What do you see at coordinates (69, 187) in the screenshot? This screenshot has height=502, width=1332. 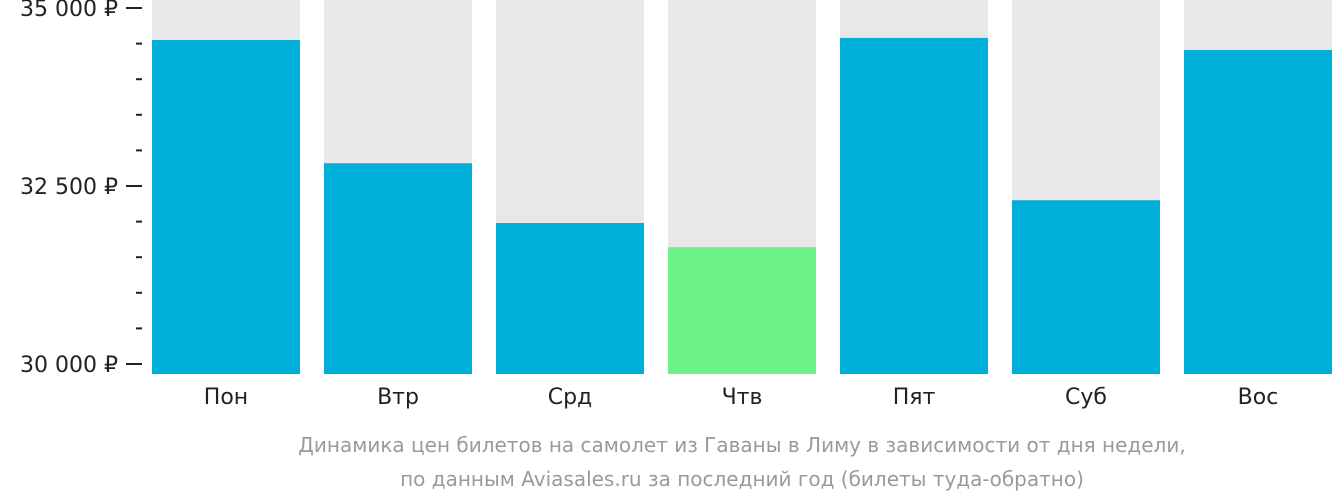 I see `y-tick-label: 32 500 ₽` at bounding box center [69, 187].